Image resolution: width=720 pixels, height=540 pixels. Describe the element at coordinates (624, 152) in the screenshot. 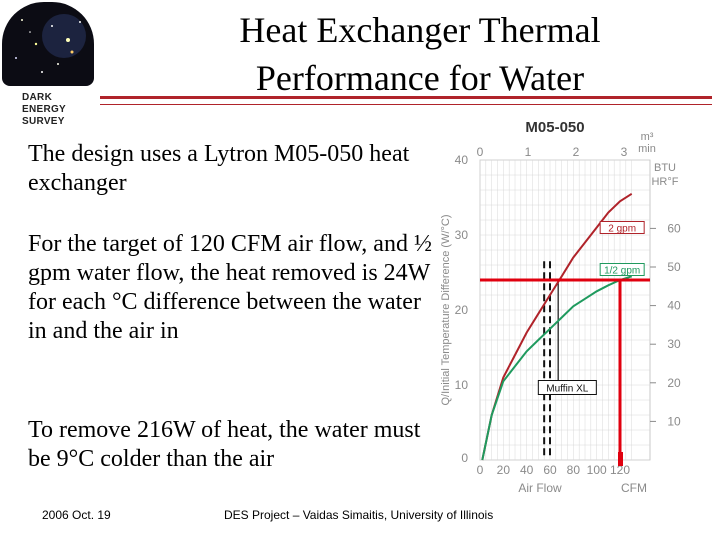

I see `top-axis-tick-label: 3` at that location.